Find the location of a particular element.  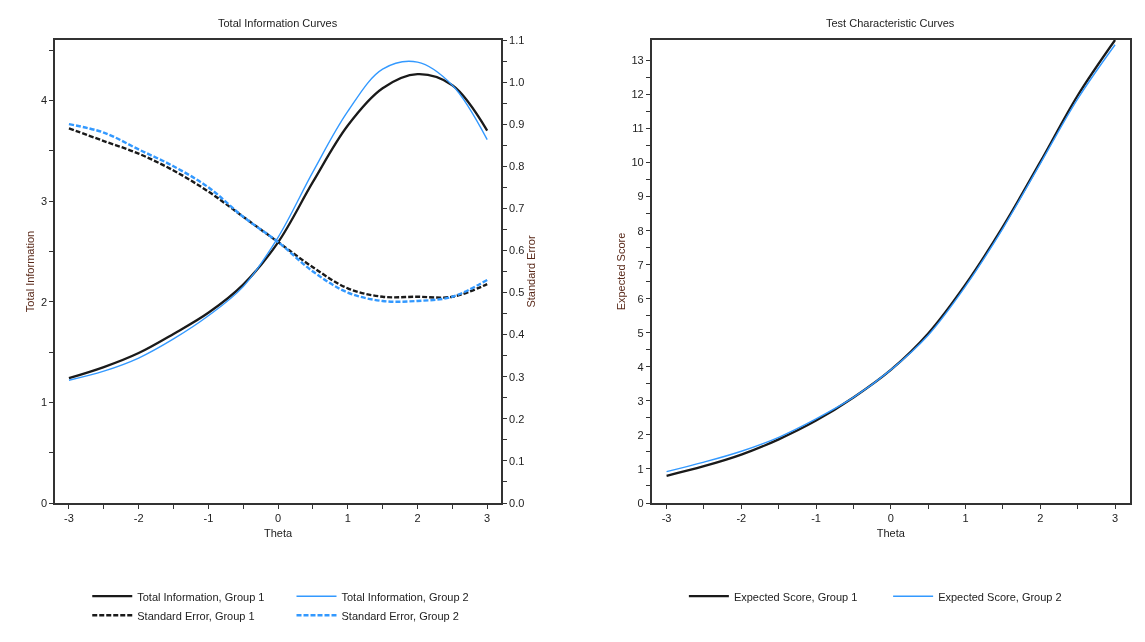

y-tick-label: 9 is located at coordinates (640, 196).